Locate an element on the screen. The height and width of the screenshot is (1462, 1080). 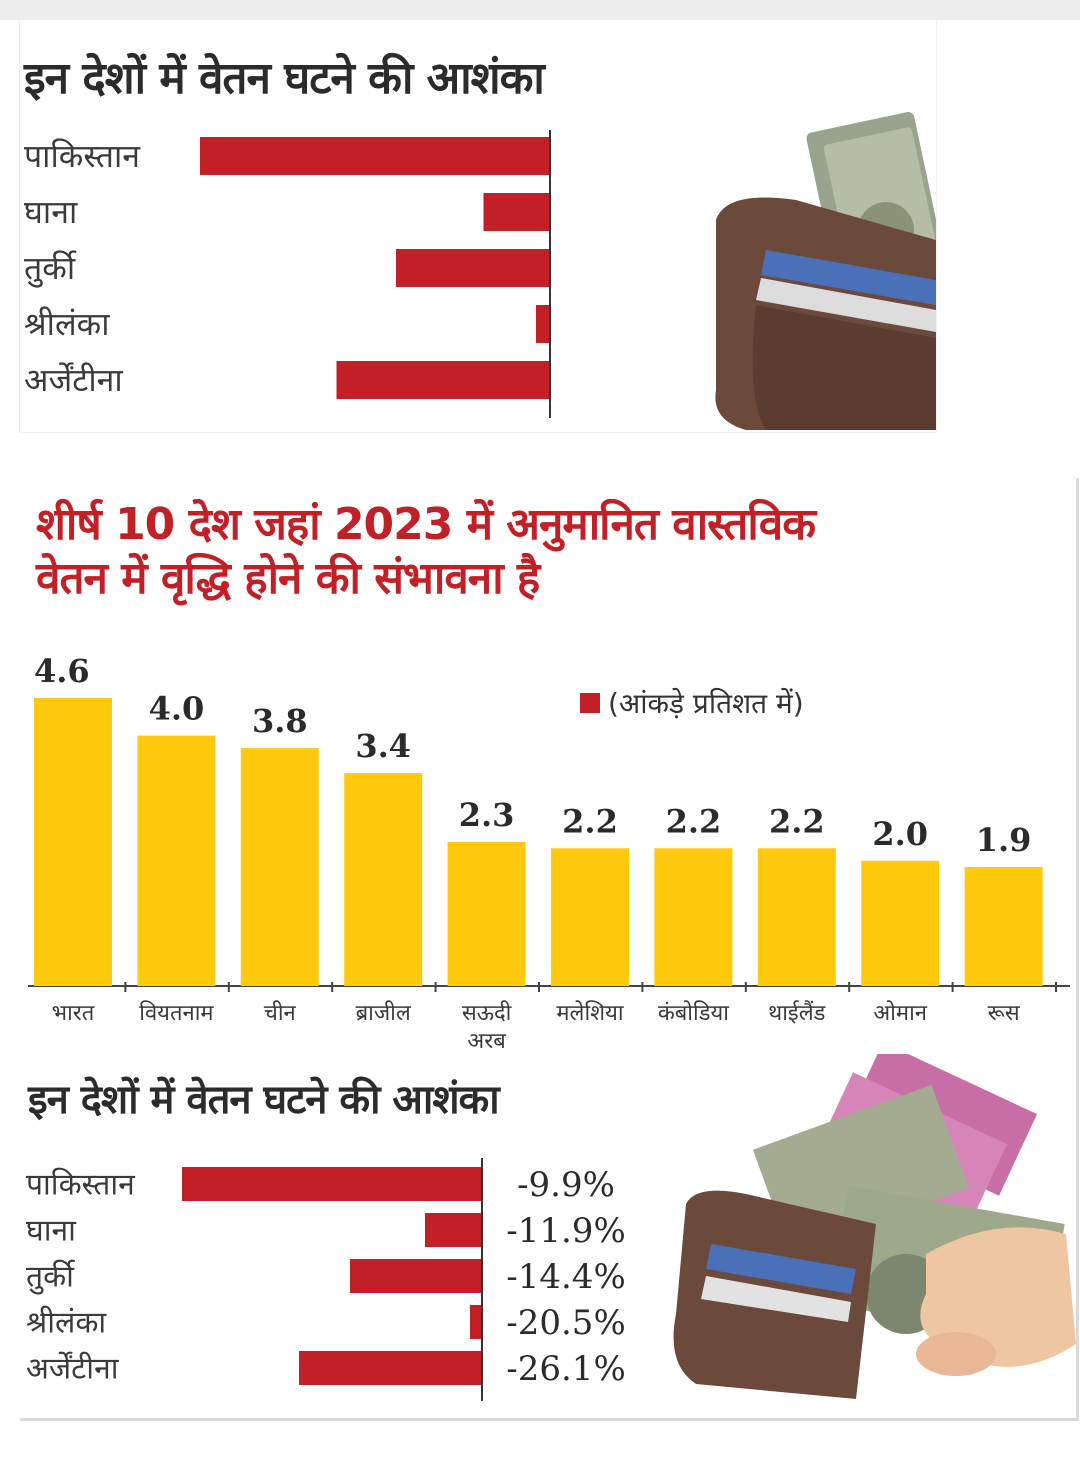
legend: (आंकड़े प्रतिशत में) is located at coordinates (692, 703).